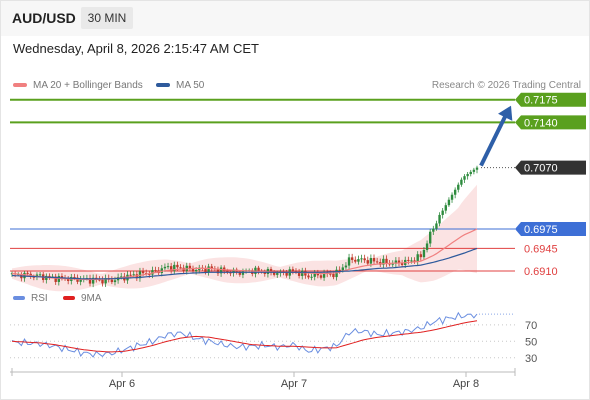  What do you see at coordinates (136, 48) in the screenshot?
I see `timestamp: Wednesday, April 8, 2026 2:15:47 AM CET` at bounding box center [136, 48].